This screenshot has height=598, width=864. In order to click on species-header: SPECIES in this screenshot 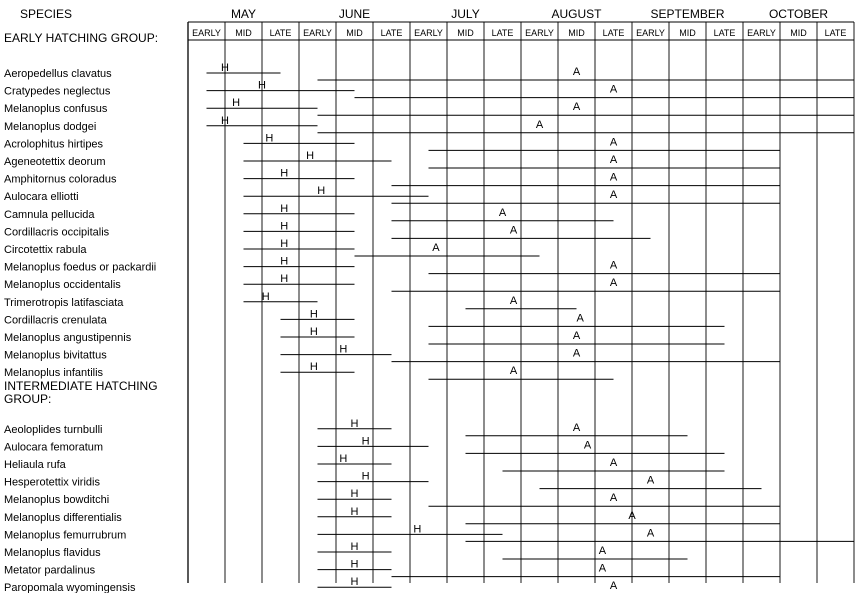, I will do `click(46, 14)`.